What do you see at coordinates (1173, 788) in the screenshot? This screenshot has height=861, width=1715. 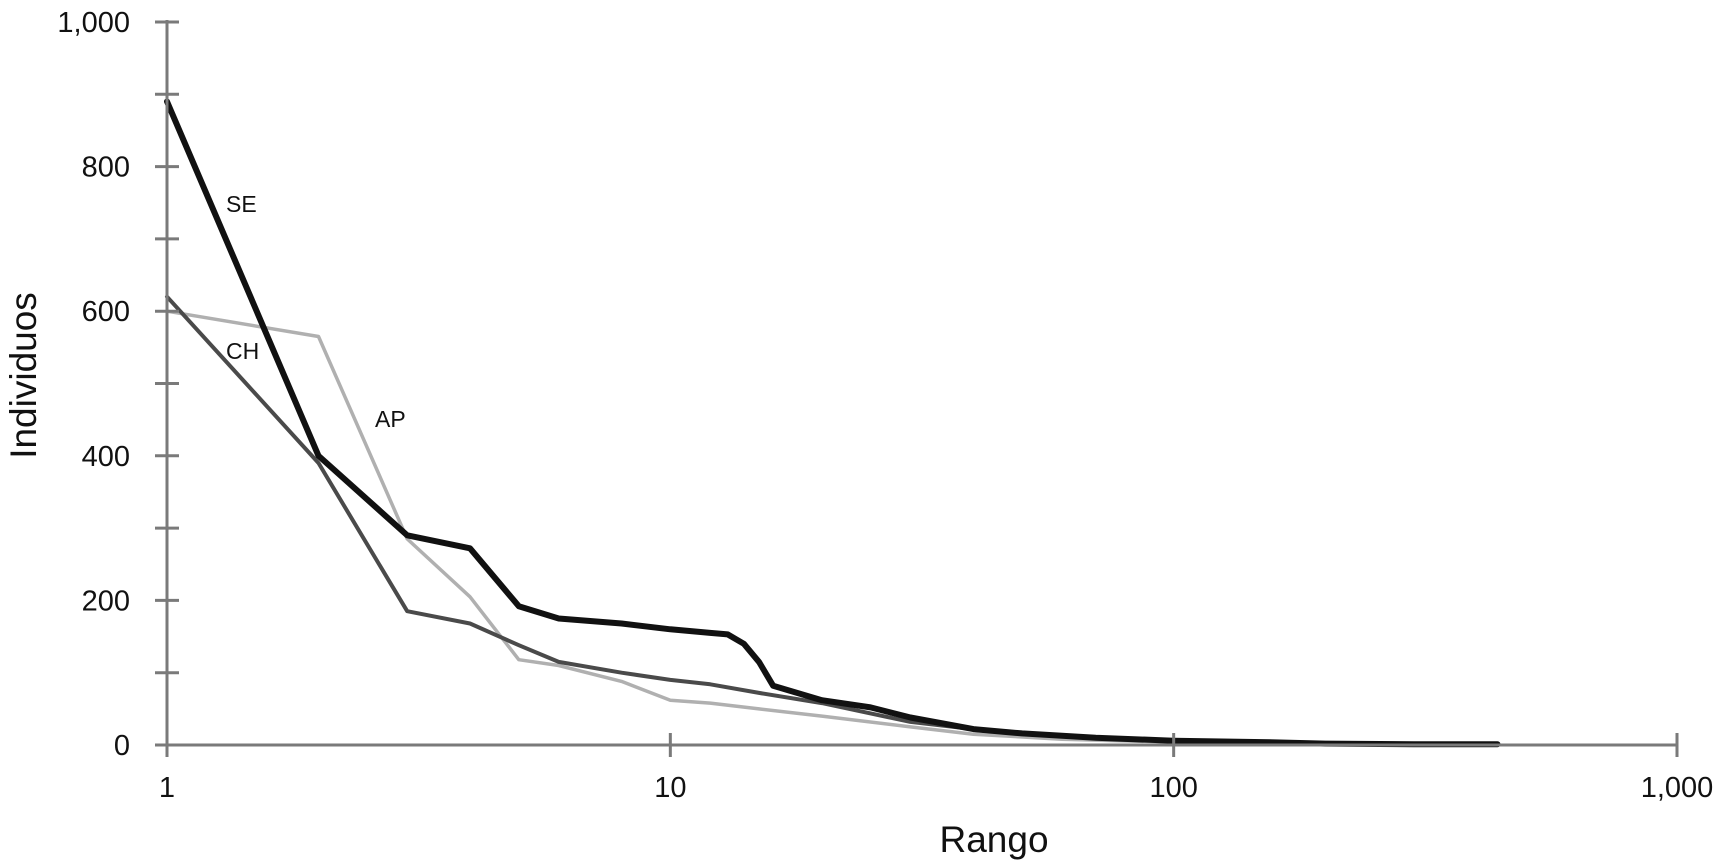 I see `x-tick-label: 100` at bounding box center [1173, 788].